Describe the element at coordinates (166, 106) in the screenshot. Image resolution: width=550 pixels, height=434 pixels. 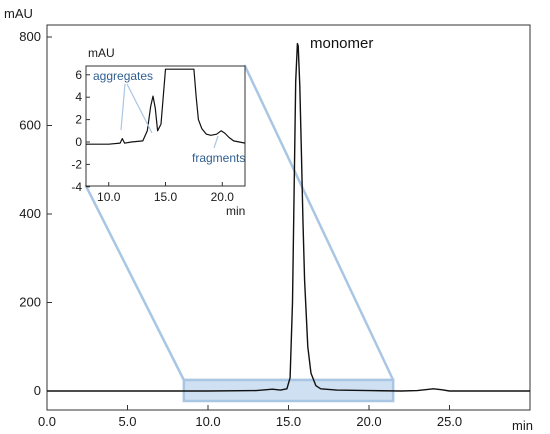
I see `inset-chromatogram-line` at that location.